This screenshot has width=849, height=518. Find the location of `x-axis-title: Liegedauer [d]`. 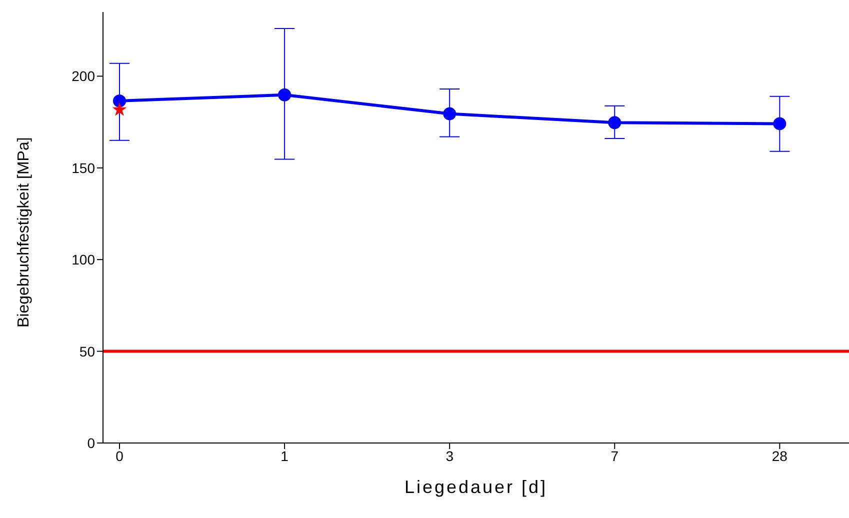

x-axis-title: Liegedauer [d] is located at coordinates (476, 487).